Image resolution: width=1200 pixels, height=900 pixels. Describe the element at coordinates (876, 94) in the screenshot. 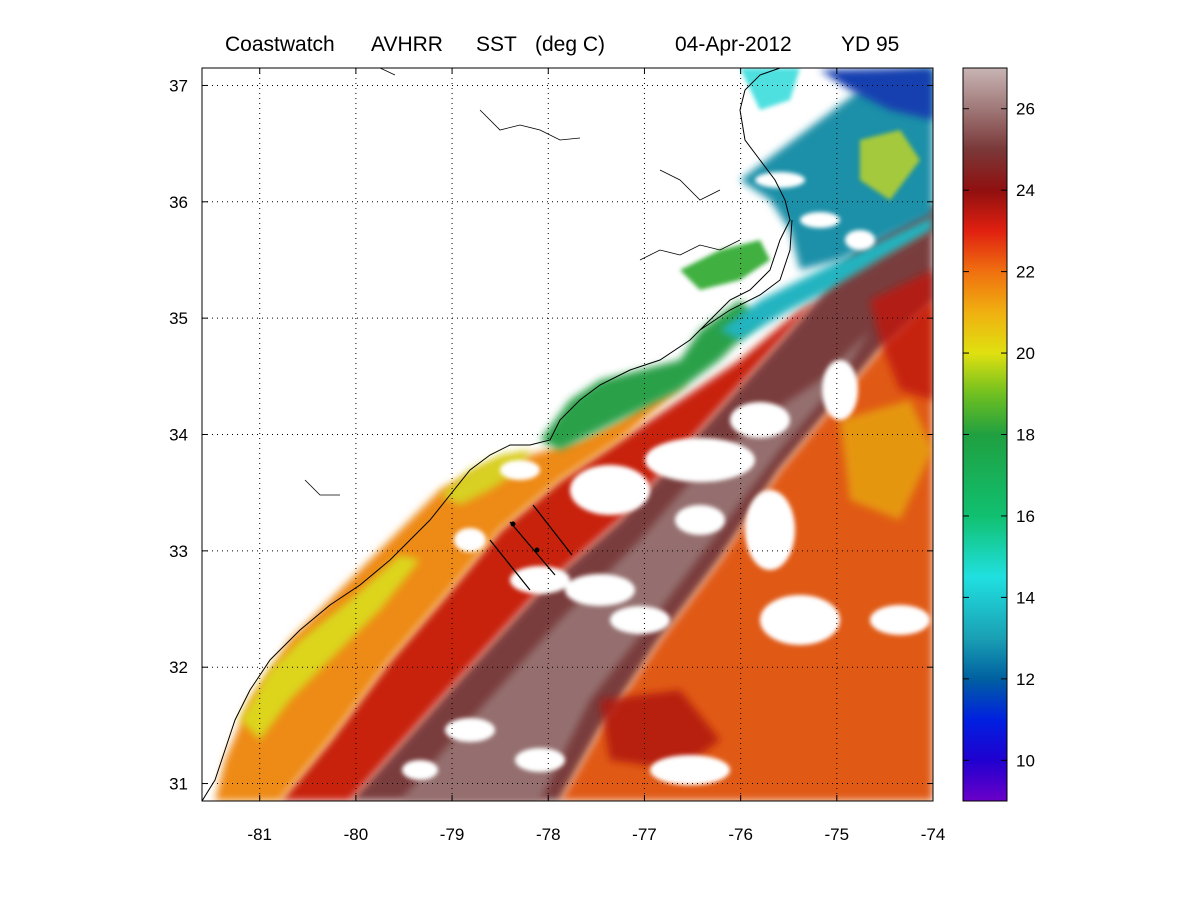

I see `northern-cold-blue` at that location.